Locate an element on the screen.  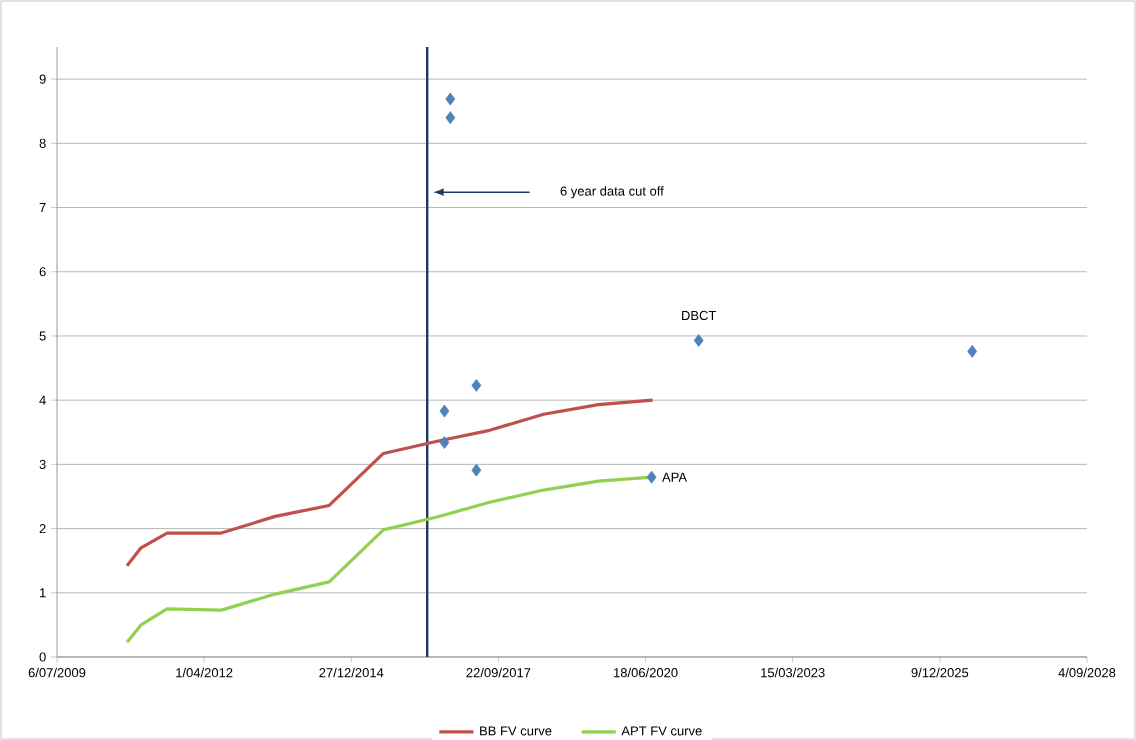
annotation: 6 year data cut off is located at coordinates (612, 192).